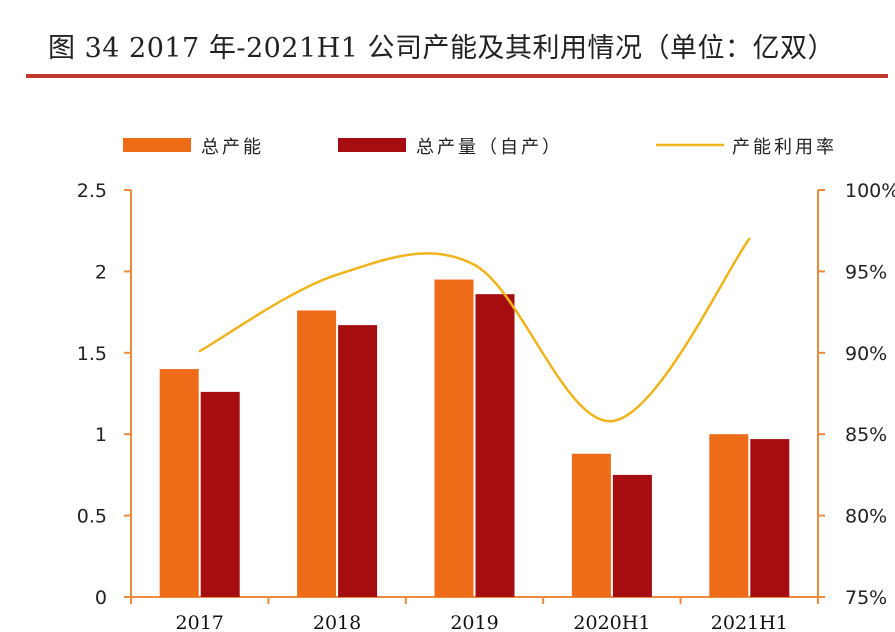 This screenshot has height=632, width=895. I want to click on x-tick-label: 2021H1, so click(749, 622).